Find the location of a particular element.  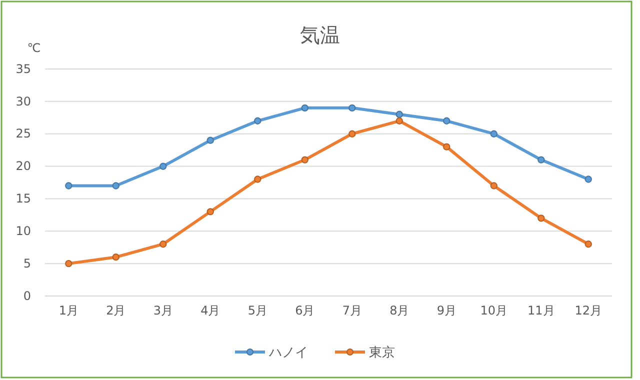

x-tick-label: 10月 is located at coordinates (494, 311).